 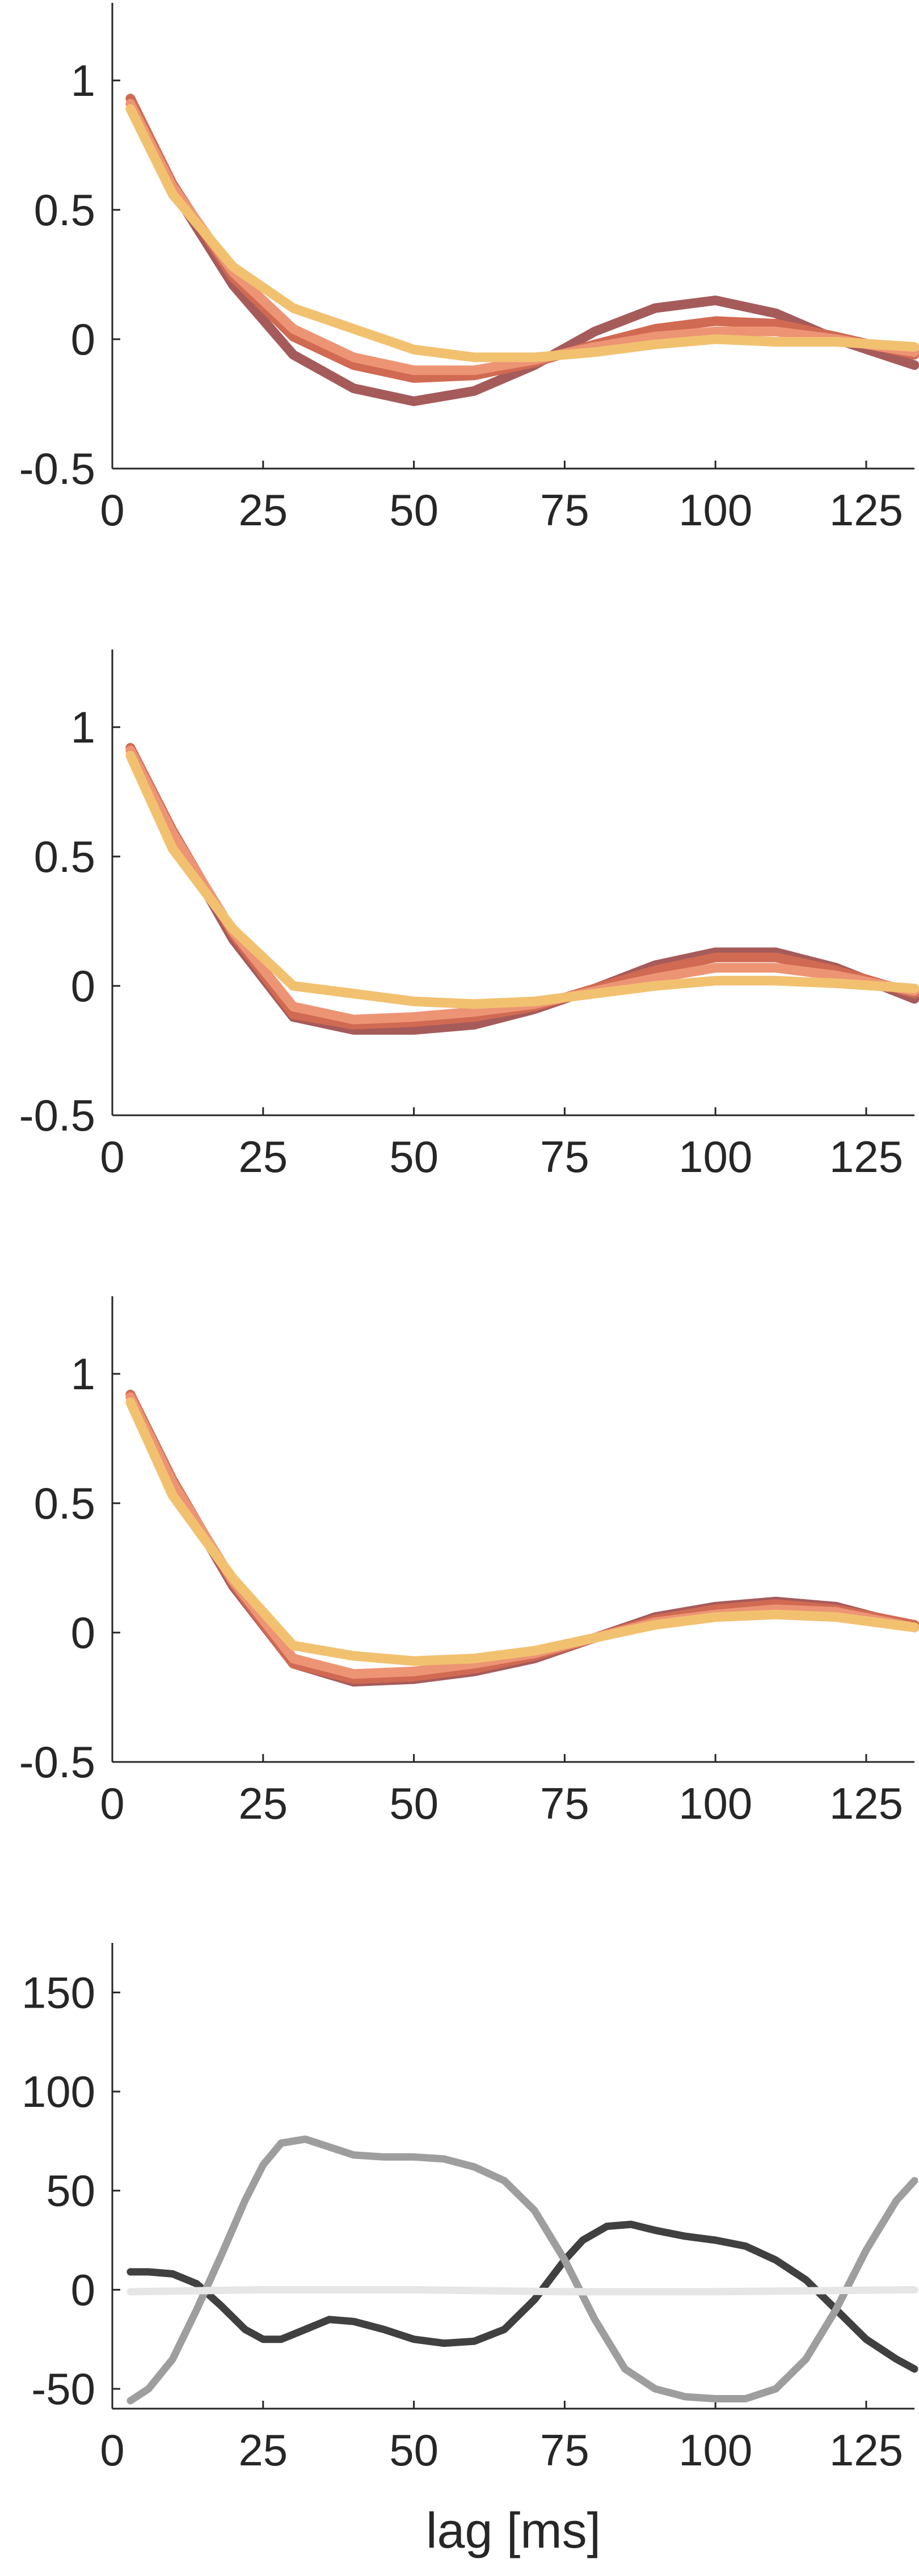 I want to click on y-tick-label: 150, so click(x=59, y=1992).